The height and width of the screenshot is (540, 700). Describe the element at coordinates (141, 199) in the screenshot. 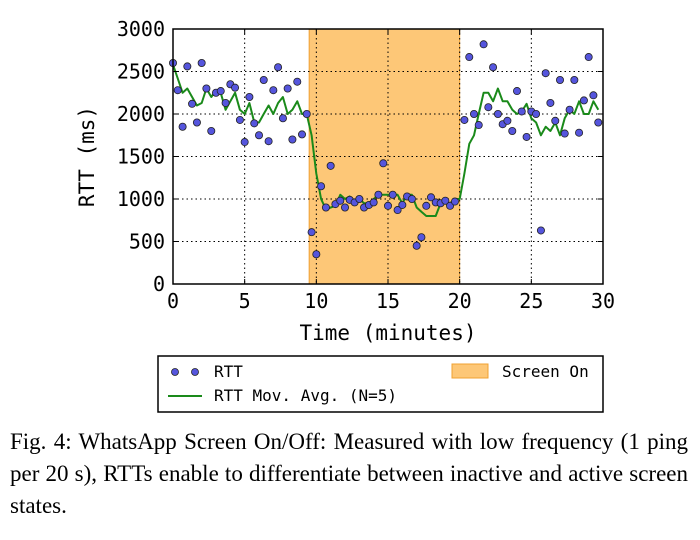

I see `y-tick-label: 1000` at that location.